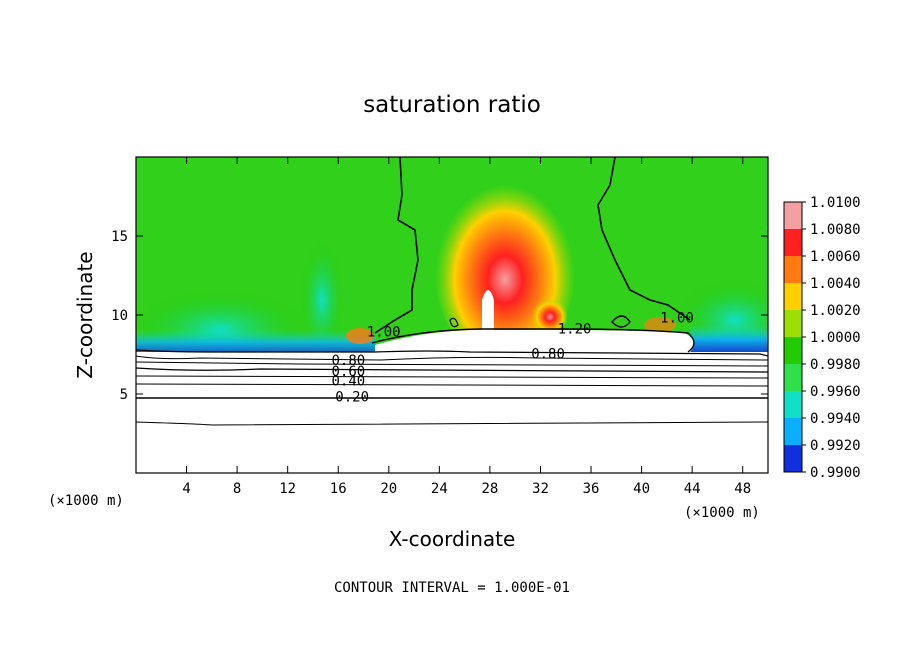  Describe the element at coordinates (452, 353) in the screenshot. I see `contour-z08` at that location.